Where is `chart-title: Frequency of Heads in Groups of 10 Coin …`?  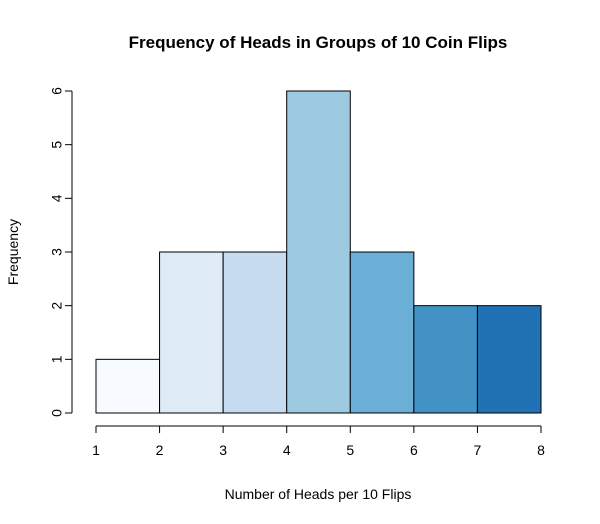 chart-title: Frequency of Heads in Groups of 10 Coin … is located at coordinates (318, 42).